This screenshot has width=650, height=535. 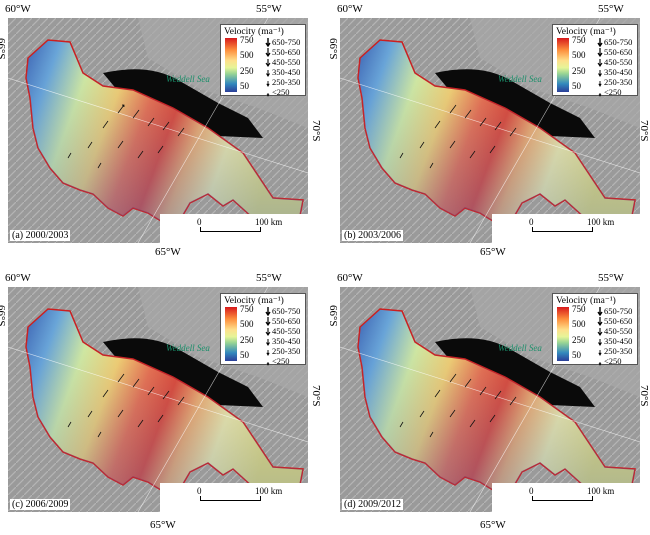 What do you see at coordinates (372, 235) in the screenshot?
I see `panel-label: (b) 2003/2006` at bounding box center [372, 235].